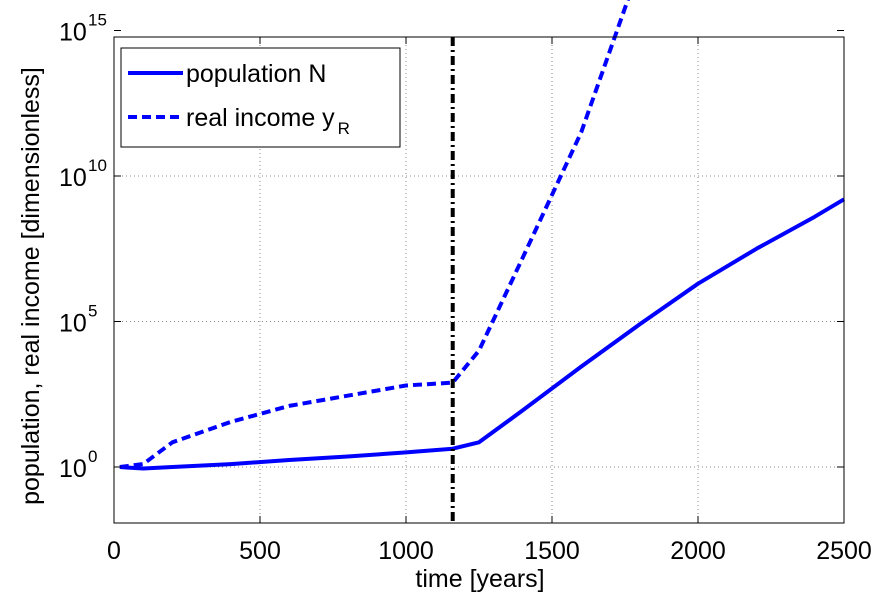 This screenshot has width=883, height=601. Describe the element at coordinates (97, 20) in the screenshot. I see `y-tick-exponent: 15` at that location.